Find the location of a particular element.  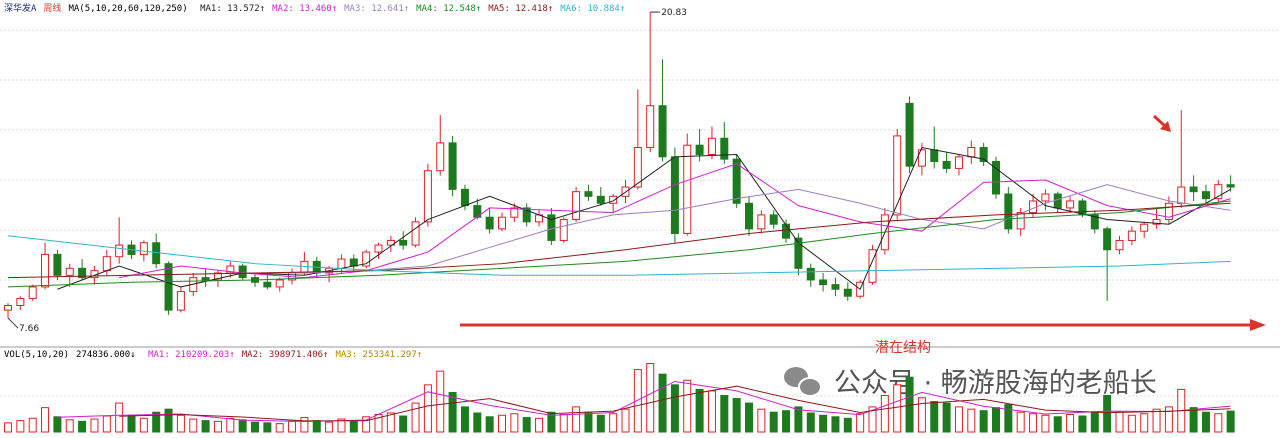

vol-ma-label: MA2: 398971.406↑ is located at coordinates (285, 355).